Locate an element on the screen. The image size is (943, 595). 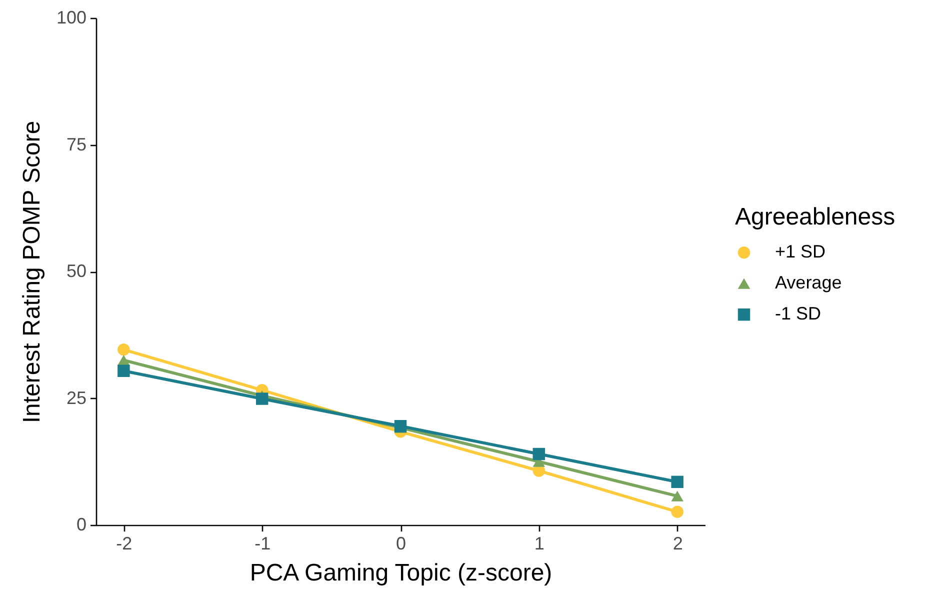
y-tick-label: 75 is located at coordinates (76, 144).